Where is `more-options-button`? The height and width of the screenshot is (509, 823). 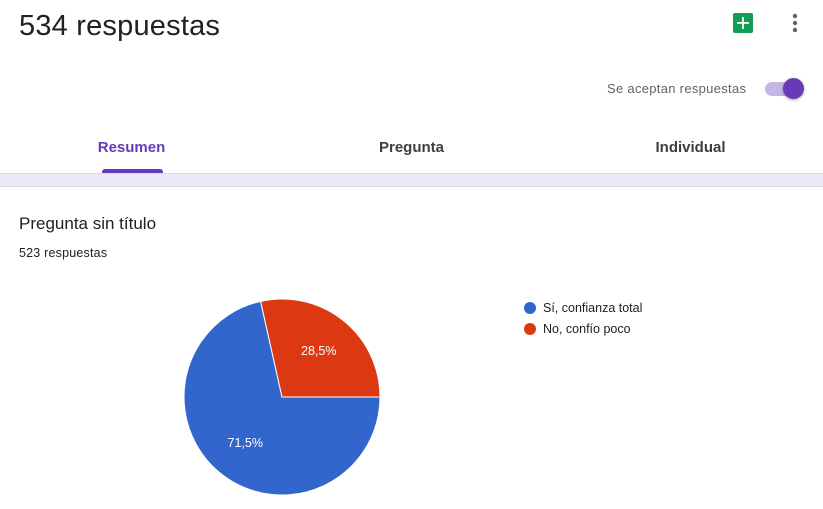 more-options-button is located at coordinates (795, 23).